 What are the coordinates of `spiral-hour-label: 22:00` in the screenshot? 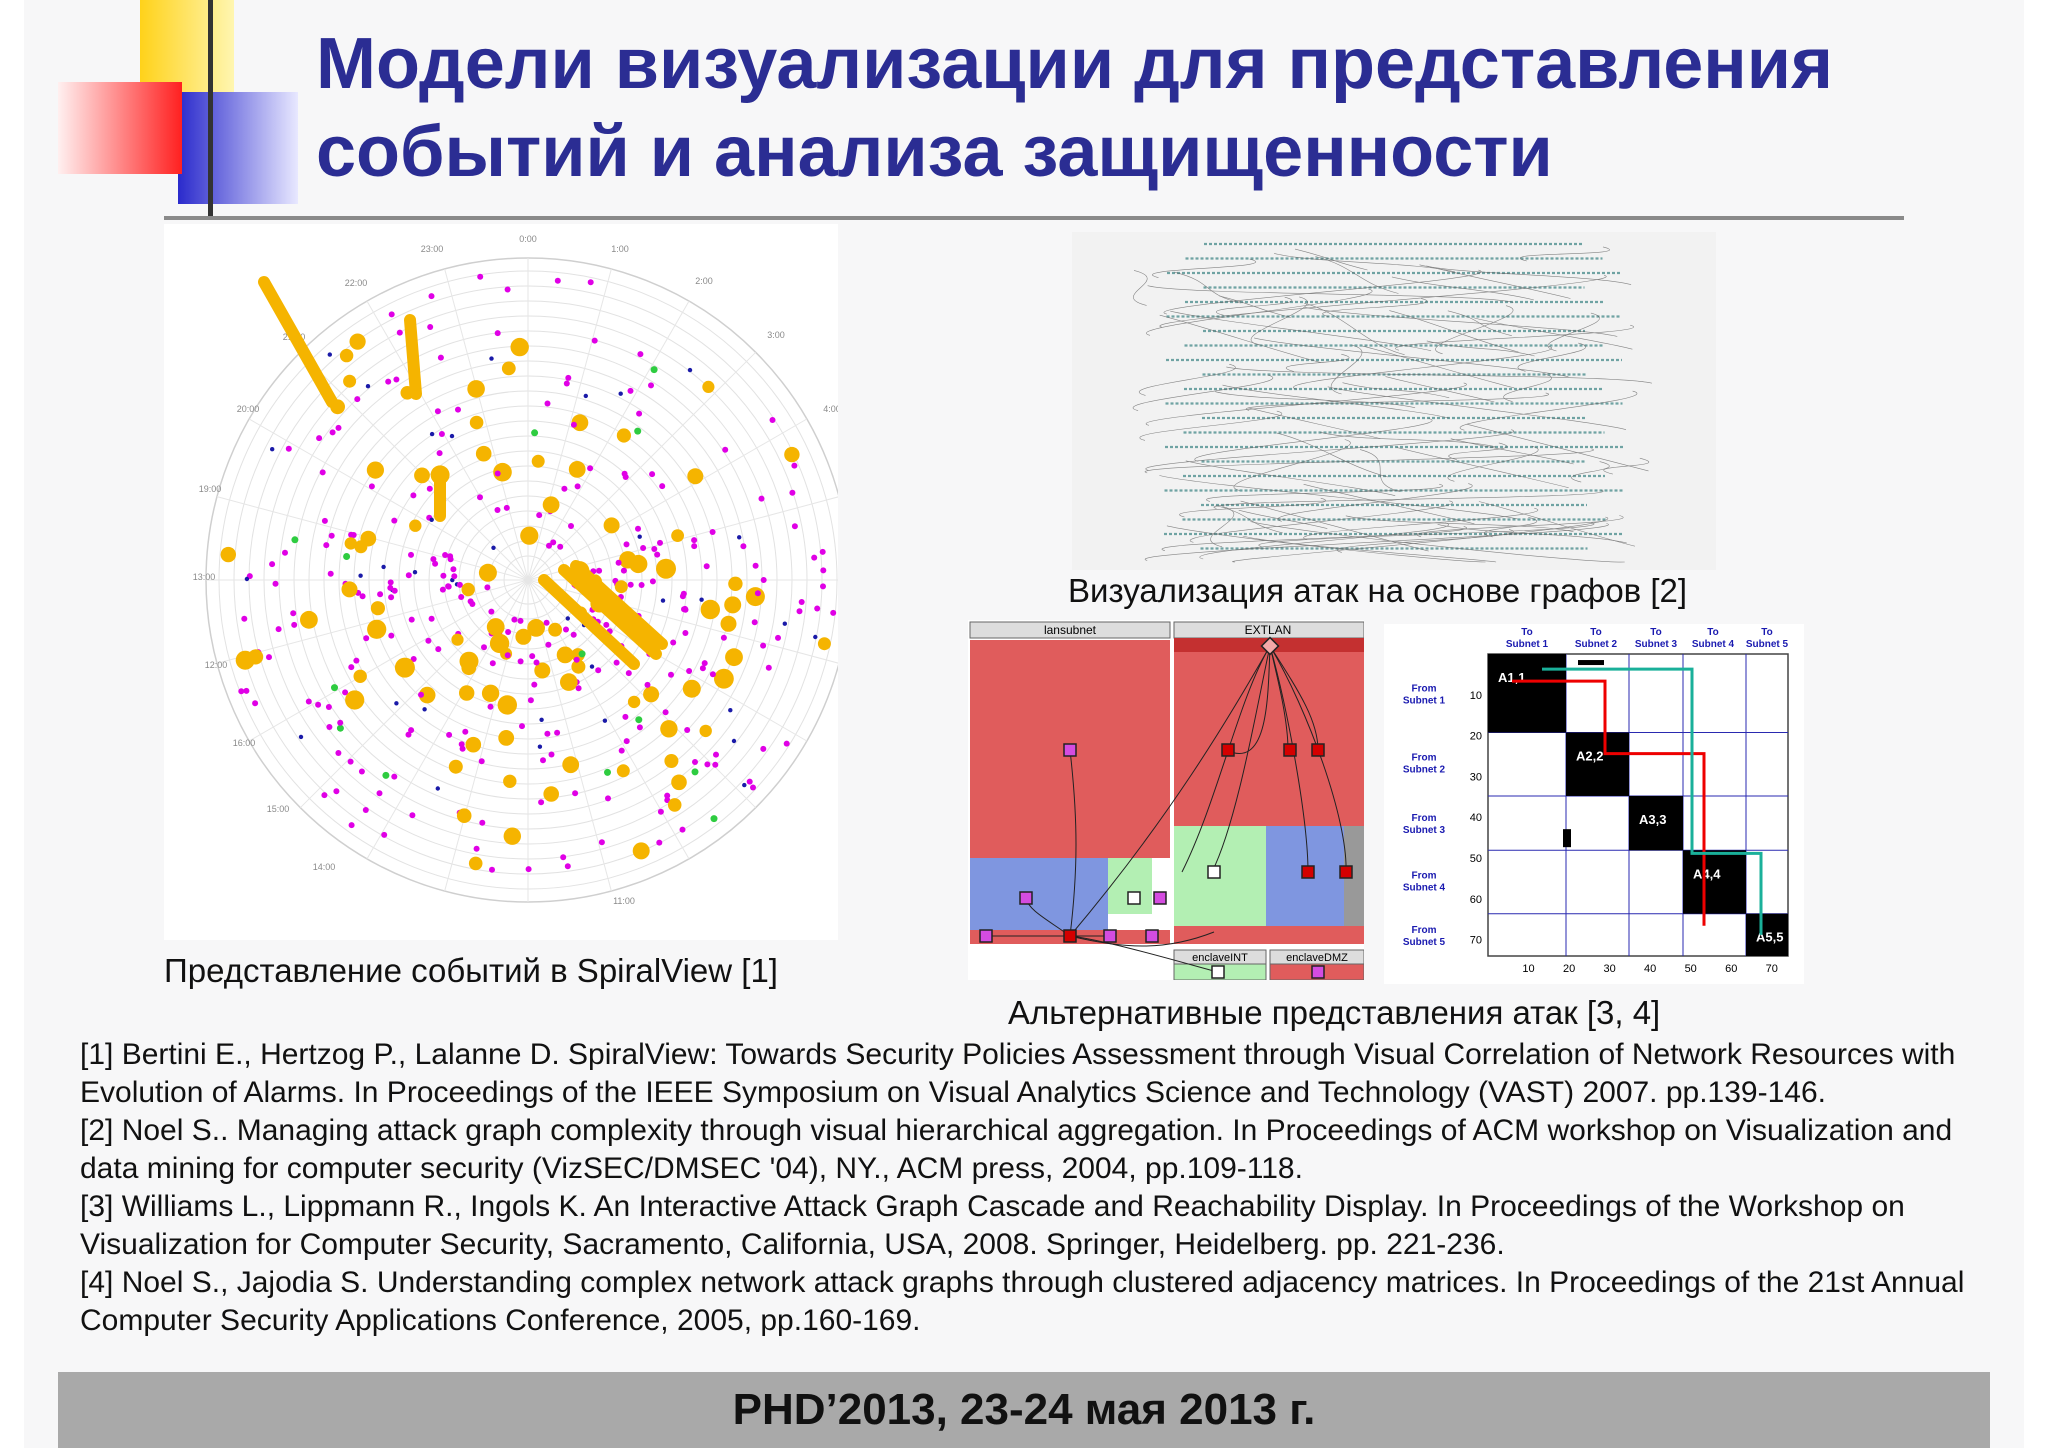 It's located at (356, 283).